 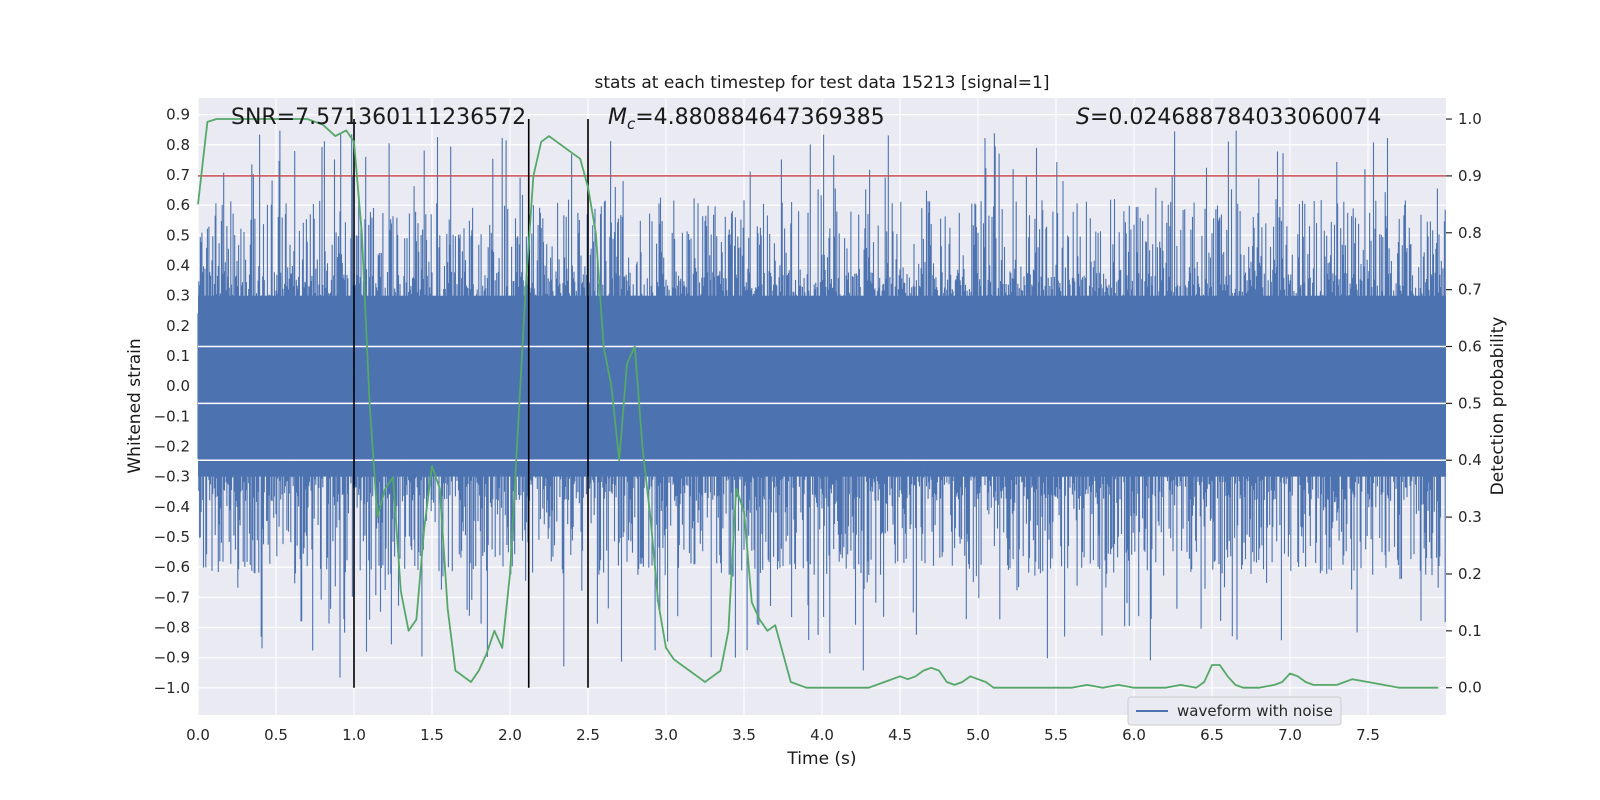 I want to click on x-tick-label: 5.5, so click(x=1056, y=735).